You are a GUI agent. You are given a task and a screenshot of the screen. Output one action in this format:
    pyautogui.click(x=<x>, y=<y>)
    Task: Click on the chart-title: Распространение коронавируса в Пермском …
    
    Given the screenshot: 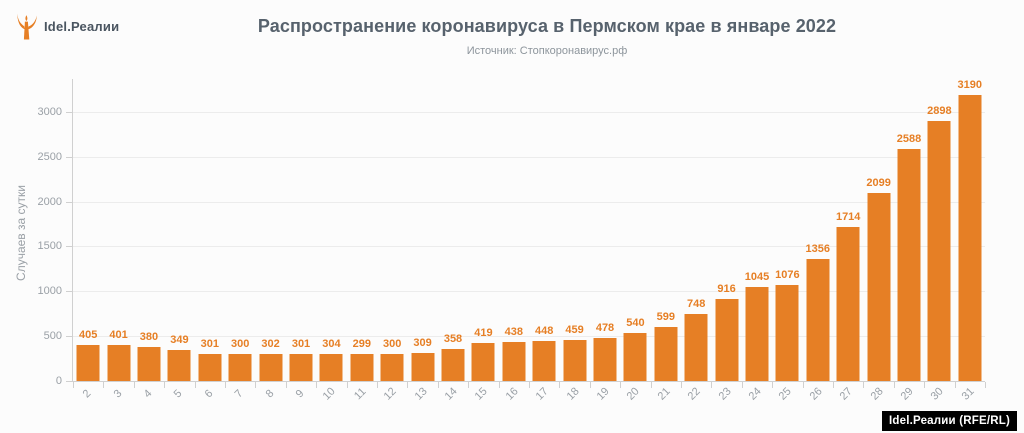 What is the action you would take?
    pyautogui.click(x=547, y=26)
    